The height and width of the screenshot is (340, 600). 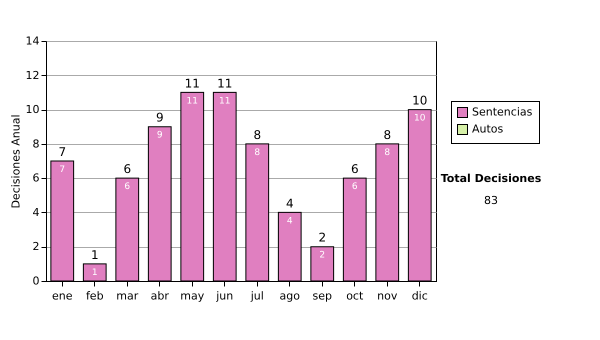 I want to click on data-label: 4, so click(x=289, y=221).